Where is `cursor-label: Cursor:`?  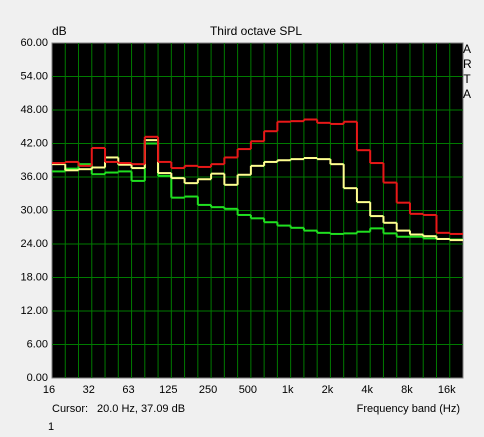 cursor-label: Cursor: is located at coordinates (70, 409).